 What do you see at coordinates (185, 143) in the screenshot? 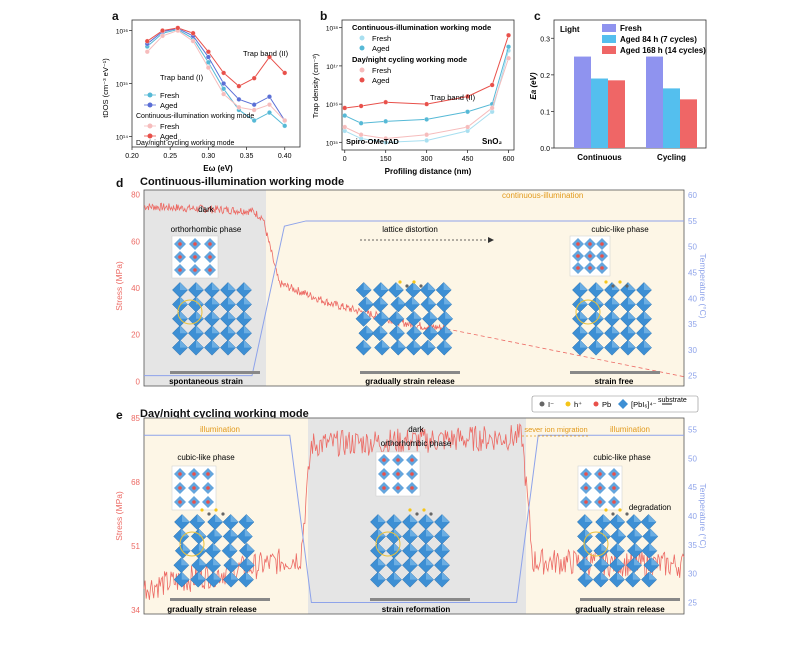
I see `panel-a-mode2: Day/night cycling working mode` at bounding box center [185, 143].